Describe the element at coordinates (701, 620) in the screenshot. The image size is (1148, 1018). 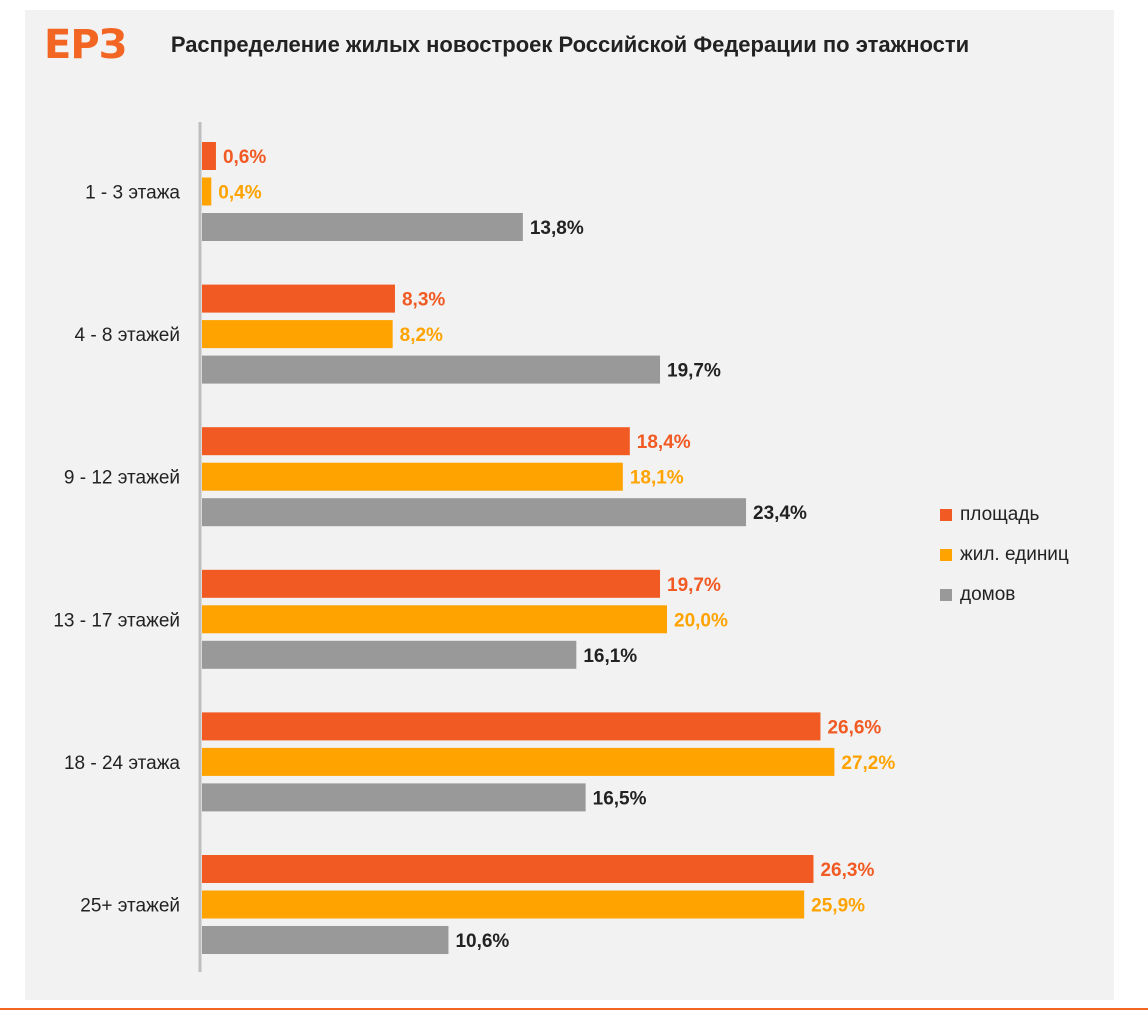
I see `data-label-units-4: 20,0%` at that location.